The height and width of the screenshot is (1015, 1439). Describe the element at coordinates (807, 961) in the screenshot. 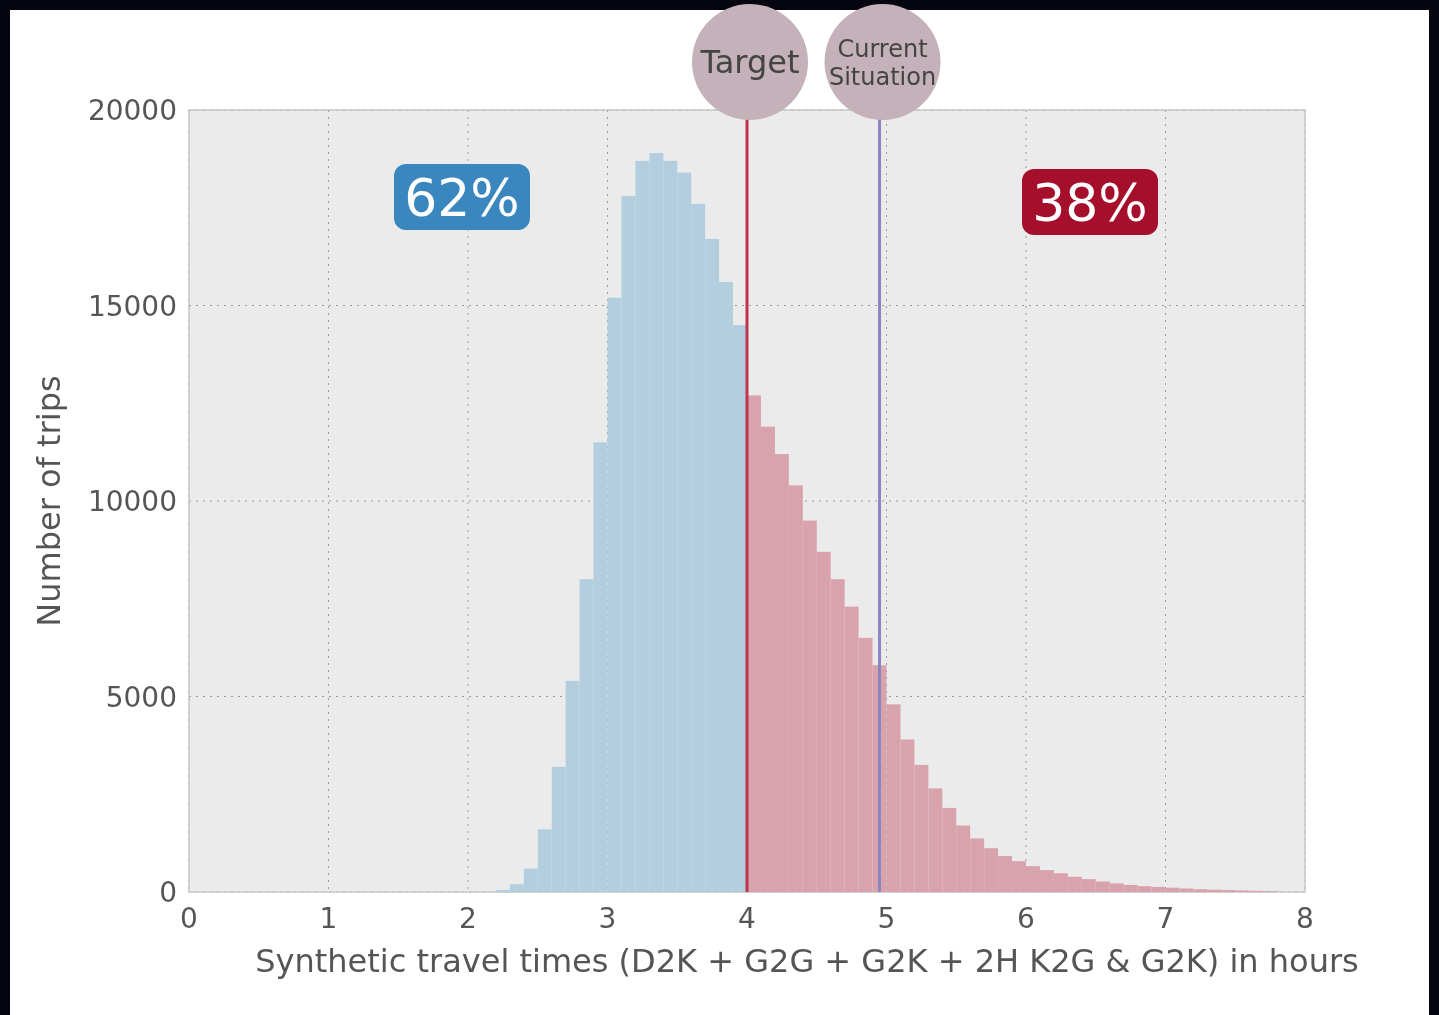

I see `x-axis-title: Synthetic travel times (D2K + G2G + G2K + 2H K2G & G2K) in hours` at that location.